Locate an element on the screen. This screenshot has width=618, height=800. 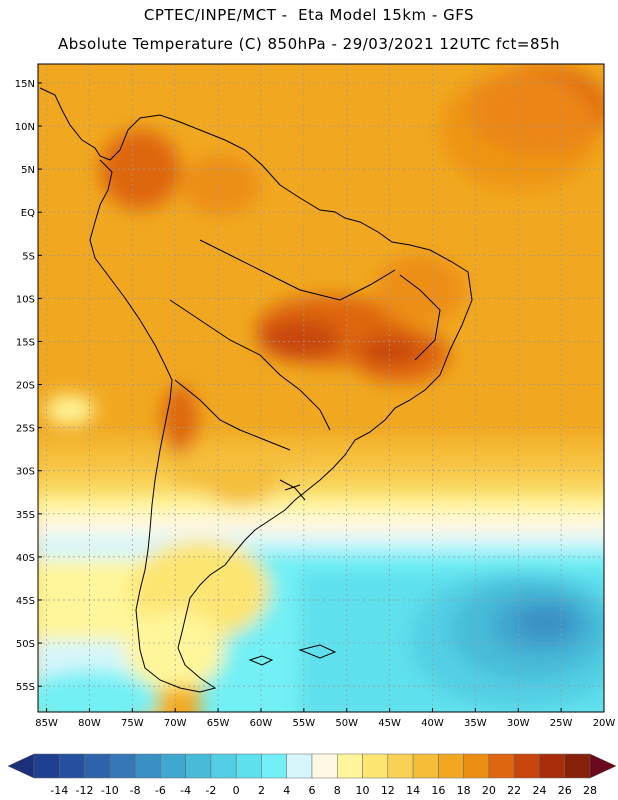
colorbar-label: 26 is located at coordinates (564, 790).